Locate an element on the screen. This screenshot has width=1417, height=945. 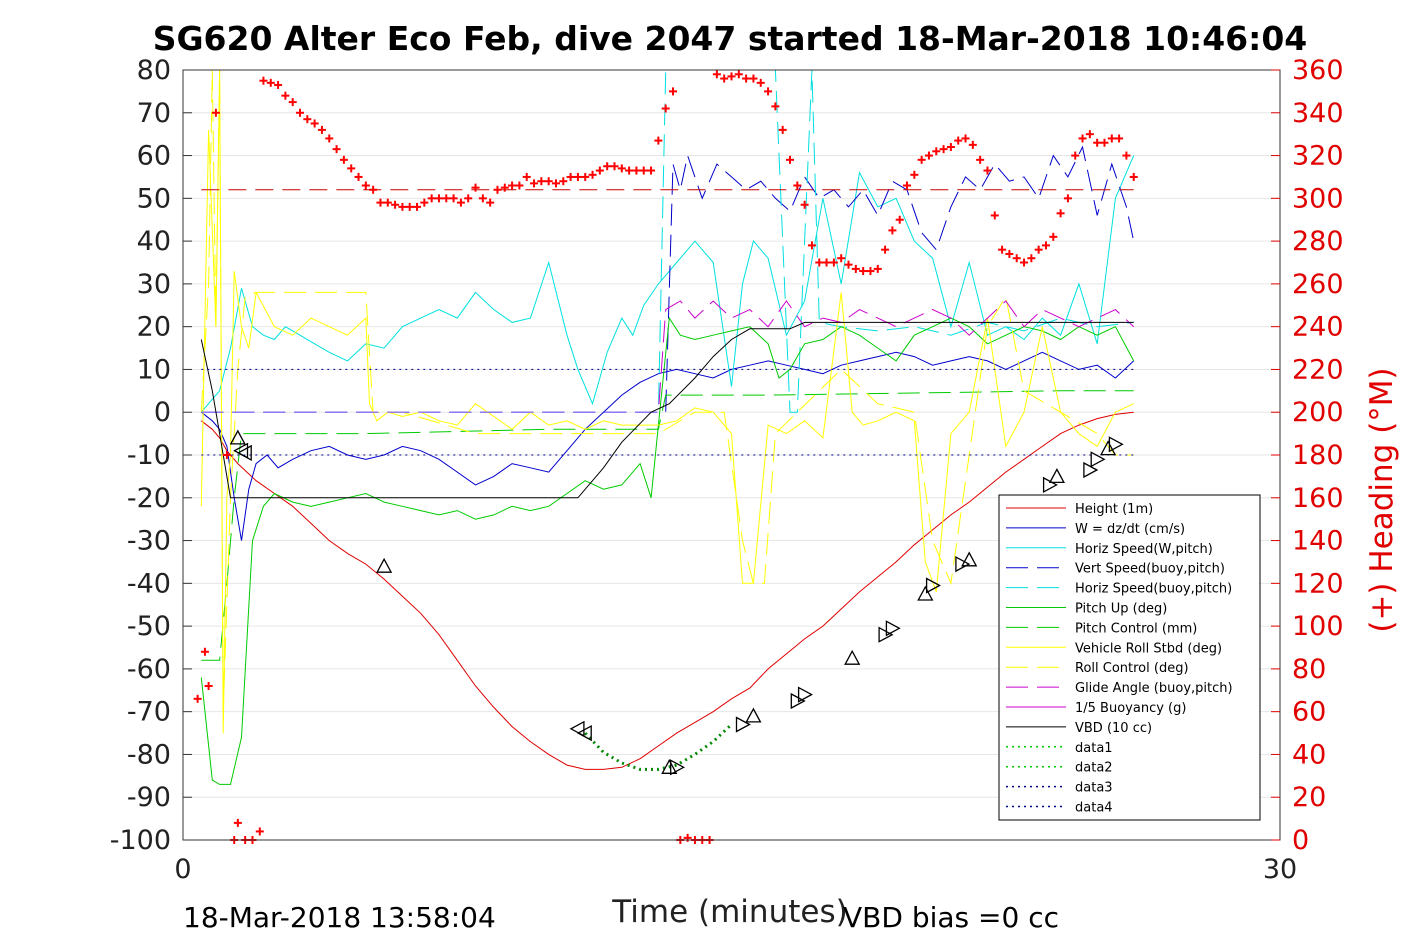
legend-box is located at coordinates (1129, 657).